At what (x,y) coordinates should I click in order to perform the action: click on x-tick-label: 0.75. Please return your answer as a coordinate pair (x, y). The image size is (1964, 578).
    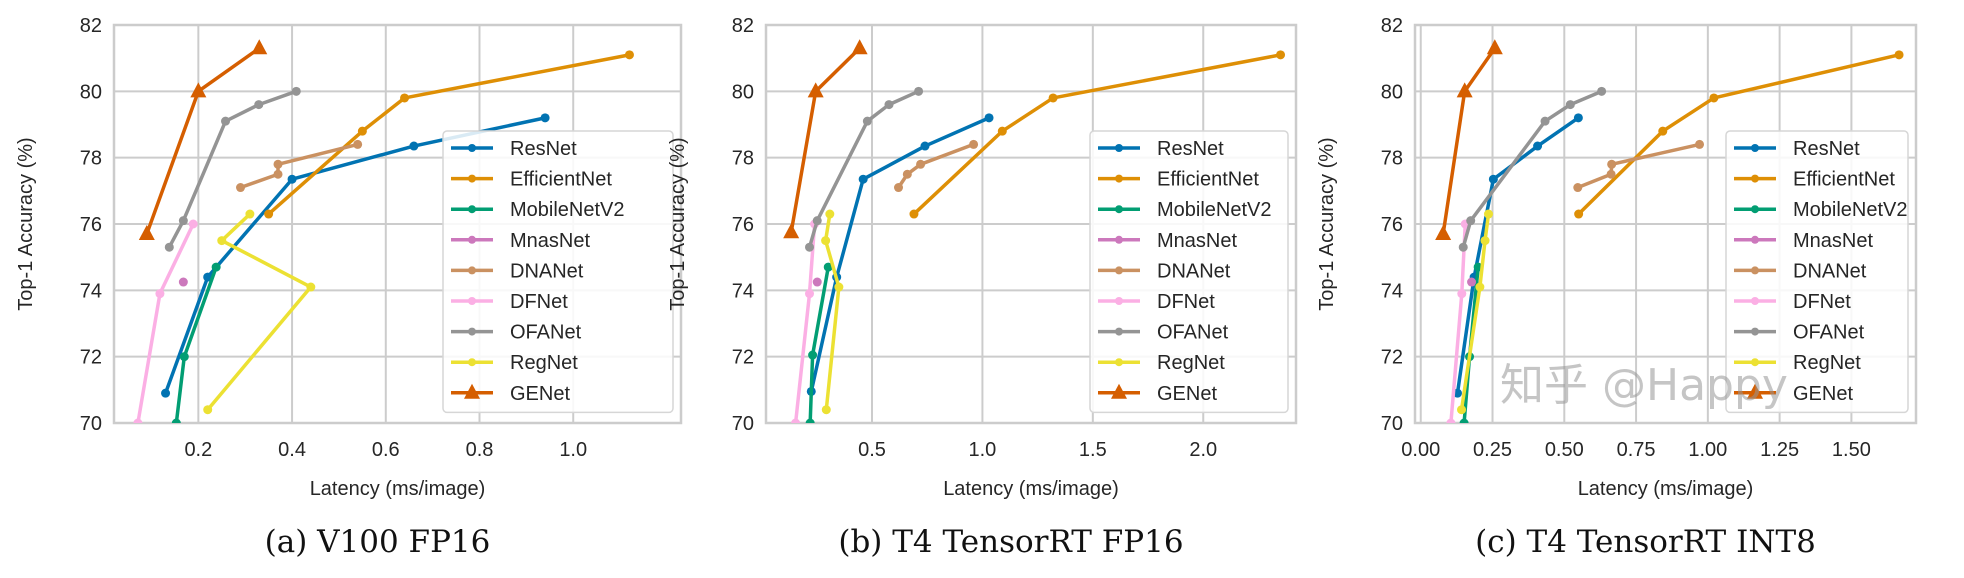
    Looking at the image, I should click on (1636, 450).